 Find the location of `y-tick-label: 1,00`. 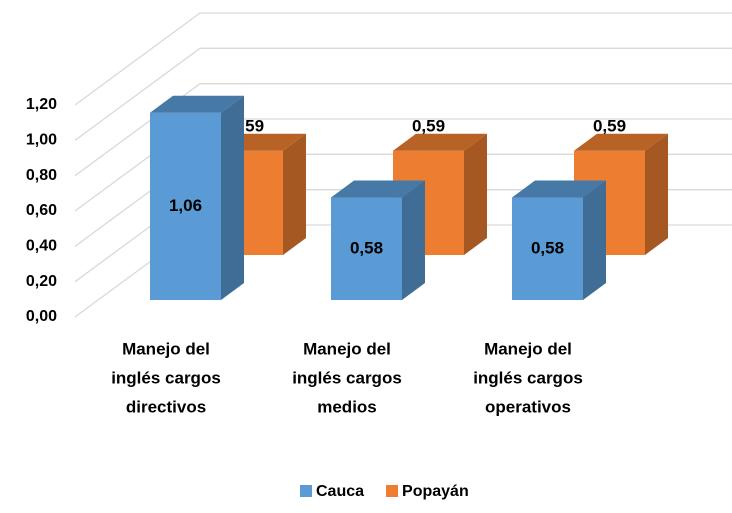

y-tick-label: 1,00 is located at coordinates (41, 140).